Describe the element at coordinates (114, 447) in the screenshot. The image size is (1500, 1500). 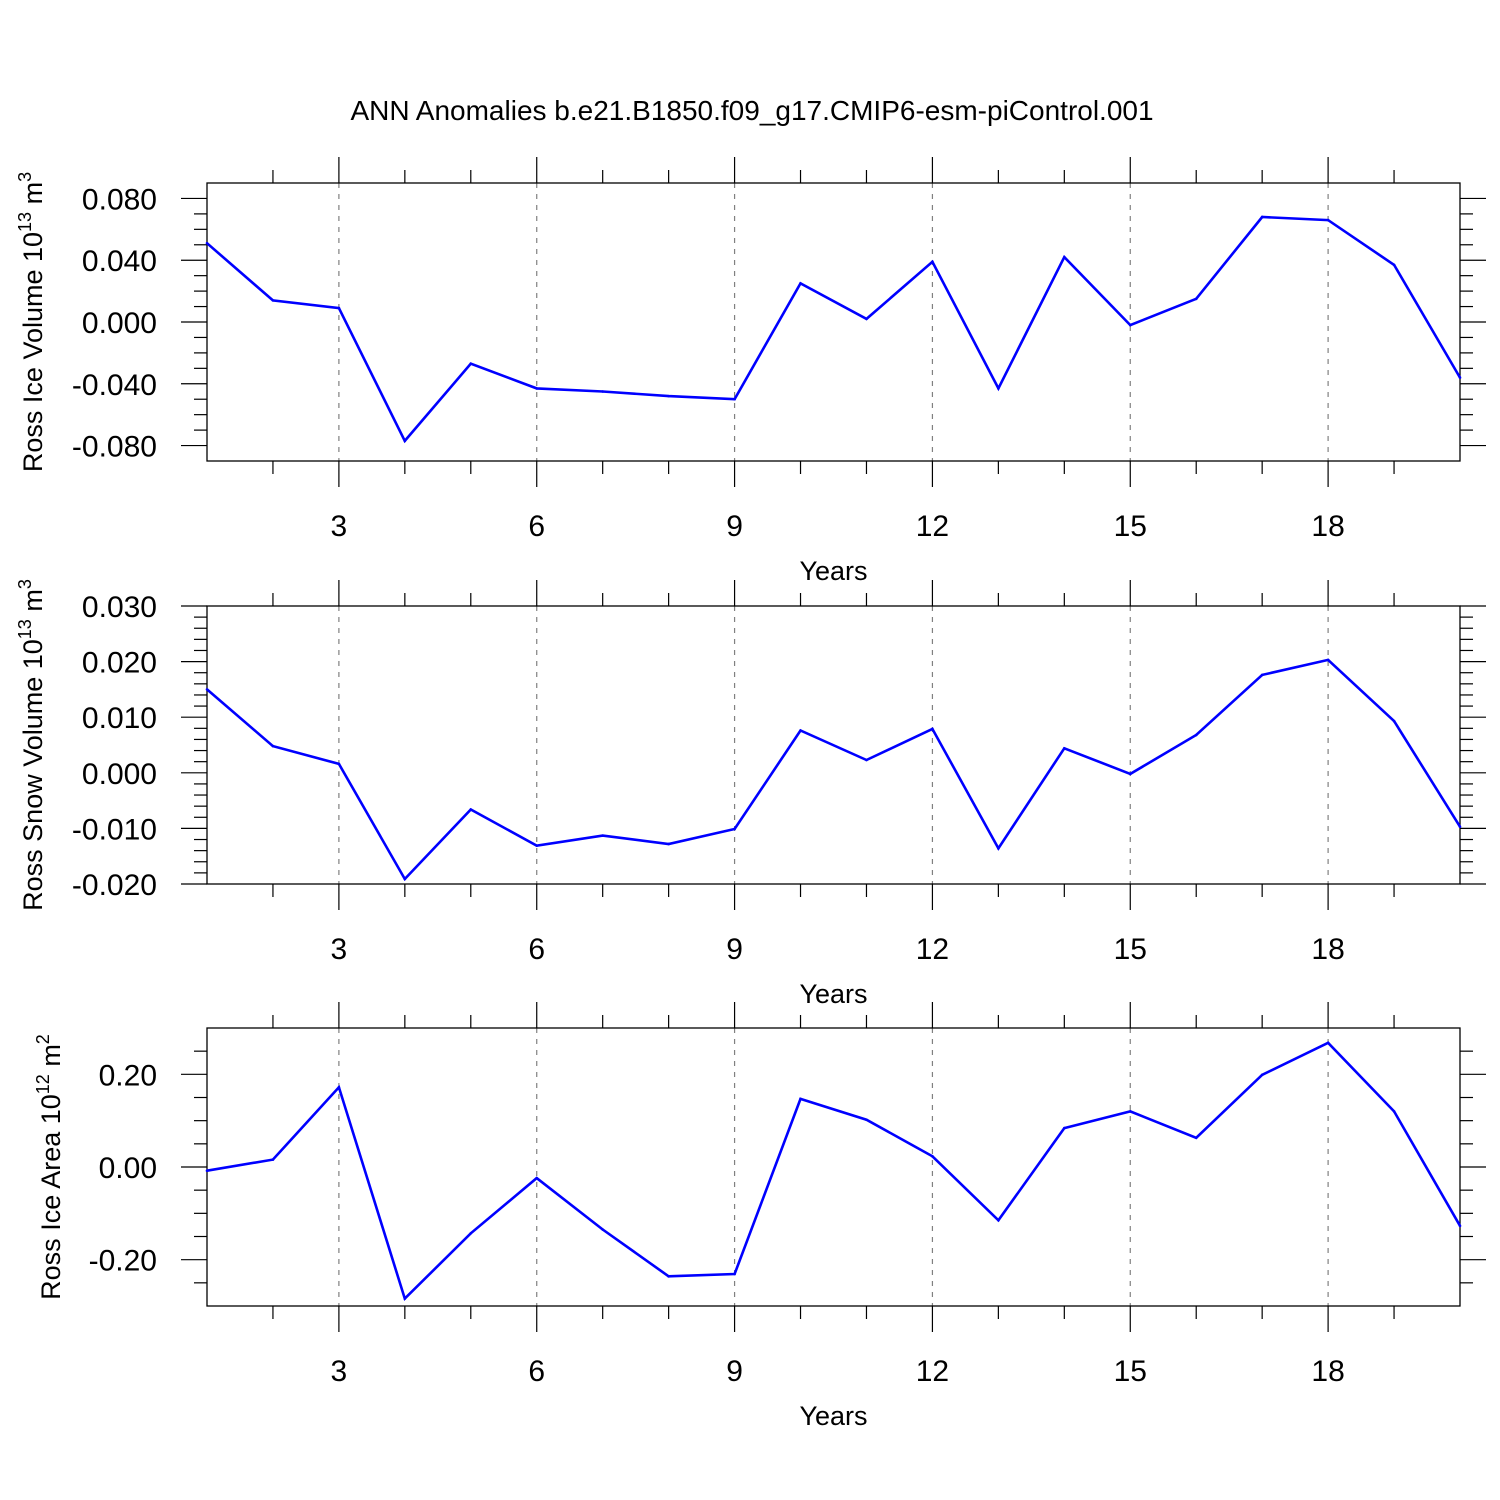
I see `y-tick-label: -0.080` at that location.